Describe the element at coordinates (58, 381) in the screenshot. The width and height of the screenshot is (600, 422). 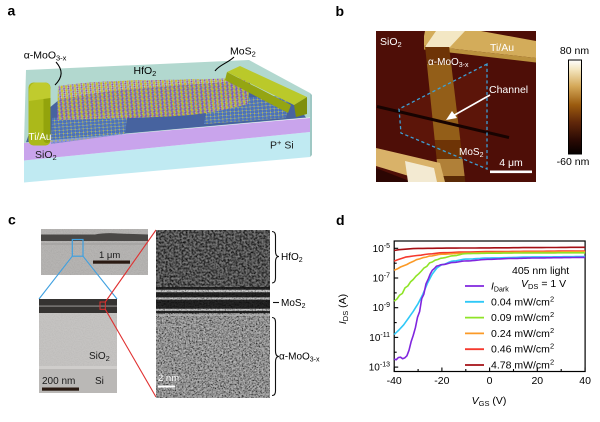
I see `svg-text: 200 nm` at that location.